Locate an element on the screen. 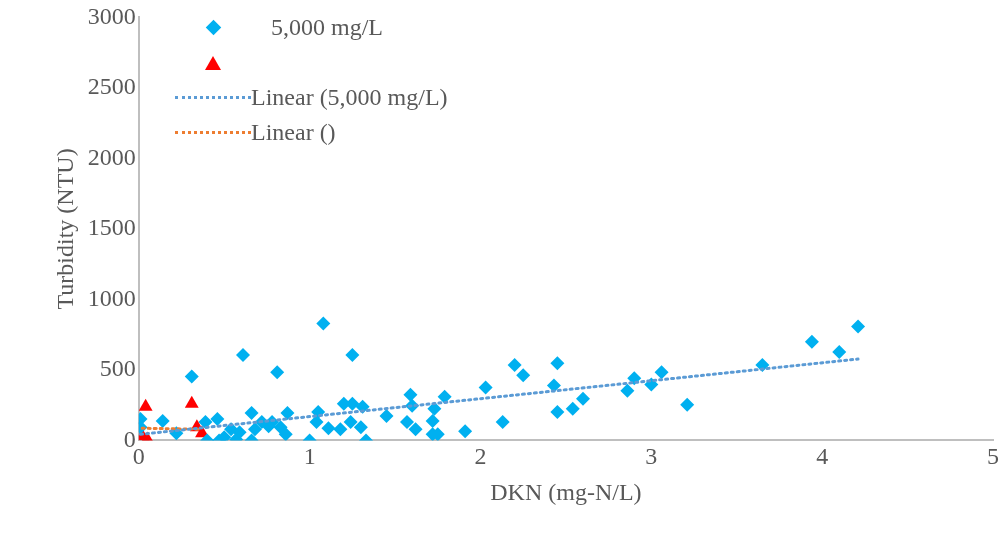 Image resolution: width=1007 pixels, height=540 pixels. legend-label: Linear (5,000 mg/L) is located at coordinates (349, 97).